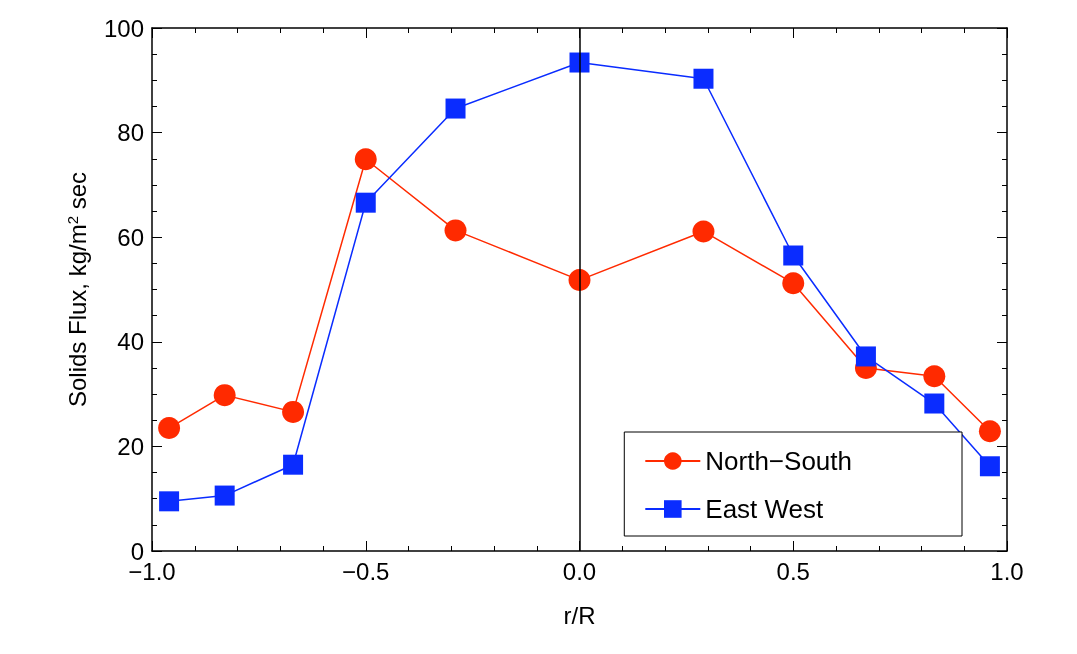  I want to click on x-axis-title: r/R, so click(579, 615).